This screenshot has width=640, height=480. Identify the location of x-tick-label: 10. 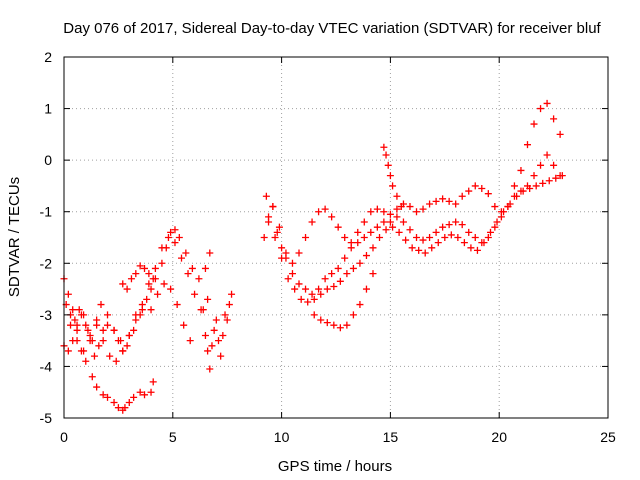
(282, 437).